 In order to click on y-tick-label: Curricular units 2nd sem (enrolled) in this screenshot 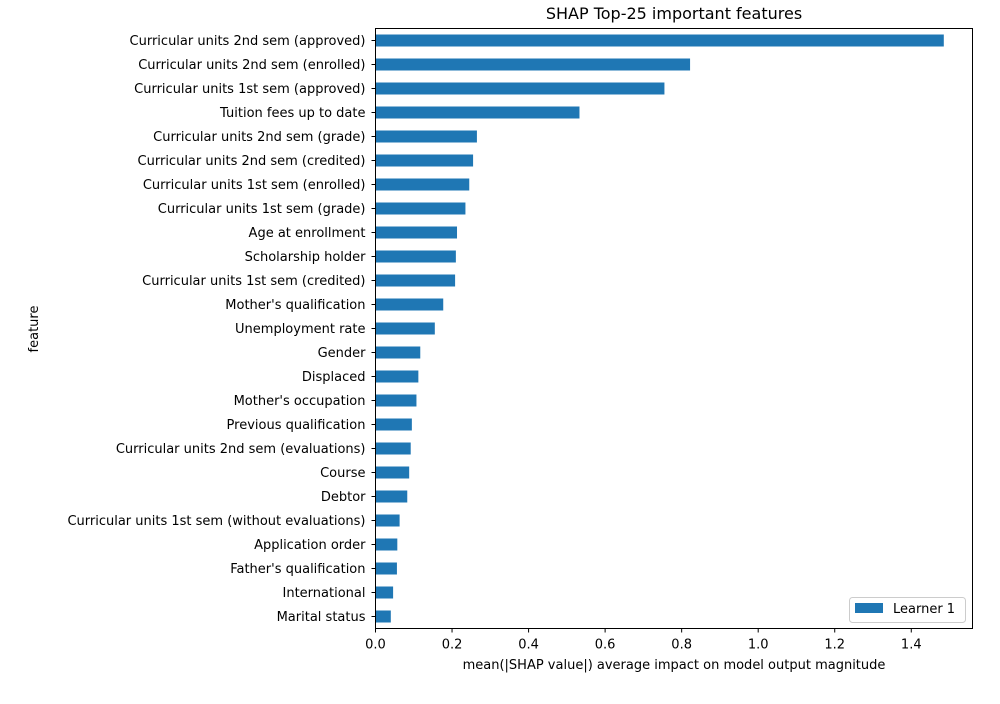, I will do `click(251, 65)`.